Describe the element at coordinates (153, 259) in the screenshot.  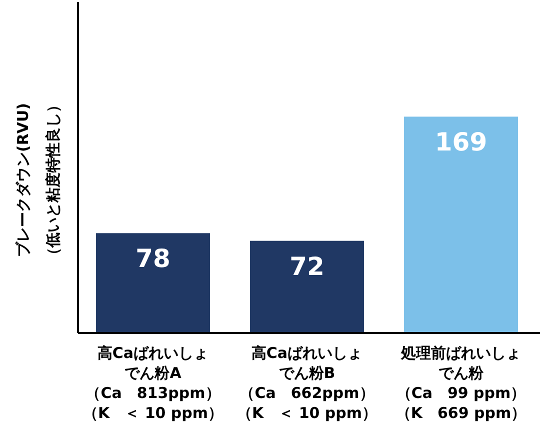
I see `data-label: 78` at that location.